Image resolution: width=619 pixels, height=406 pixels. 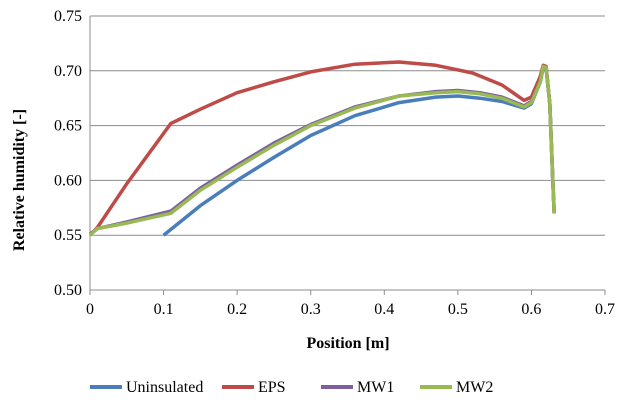 What do you see at coordinates (68, 153) in the screenshot?
I see `y-tick-labels: 0.50 0.55 0.60 0.65 0.70 0.75` at bounding box center [68, 153].